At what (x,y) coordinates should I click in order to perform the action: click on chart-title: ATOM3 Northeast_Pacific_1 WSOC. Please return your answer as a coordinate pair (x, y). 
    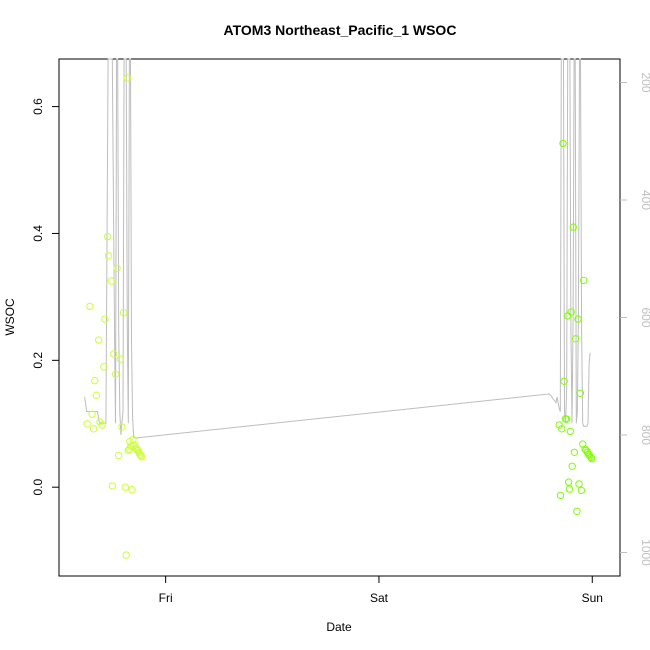
    Looking at the image, I should click on (340, 30).